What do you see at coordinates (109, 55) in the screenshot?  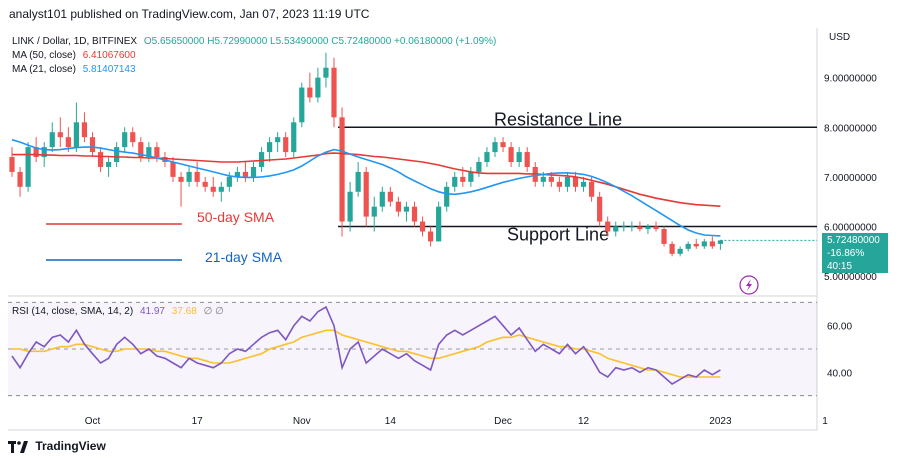 I see `ma50-value: 6.41067600` at bounding box center [109, 55].